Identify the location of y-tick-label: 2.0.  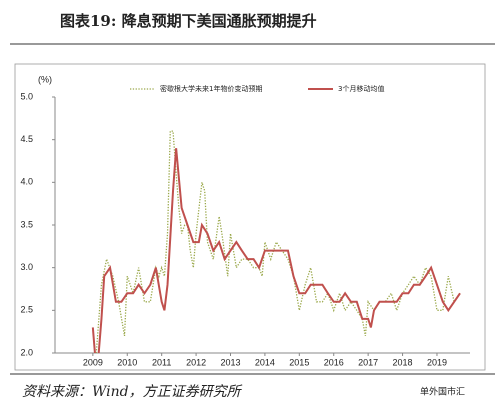
(26, 352).